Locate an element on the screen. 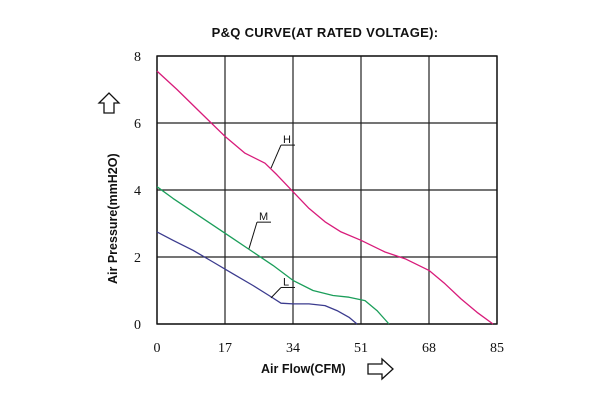 Image resolution: width=600 pixels, height=400 pixels. series-line-M is located at coordinates (273, 255).